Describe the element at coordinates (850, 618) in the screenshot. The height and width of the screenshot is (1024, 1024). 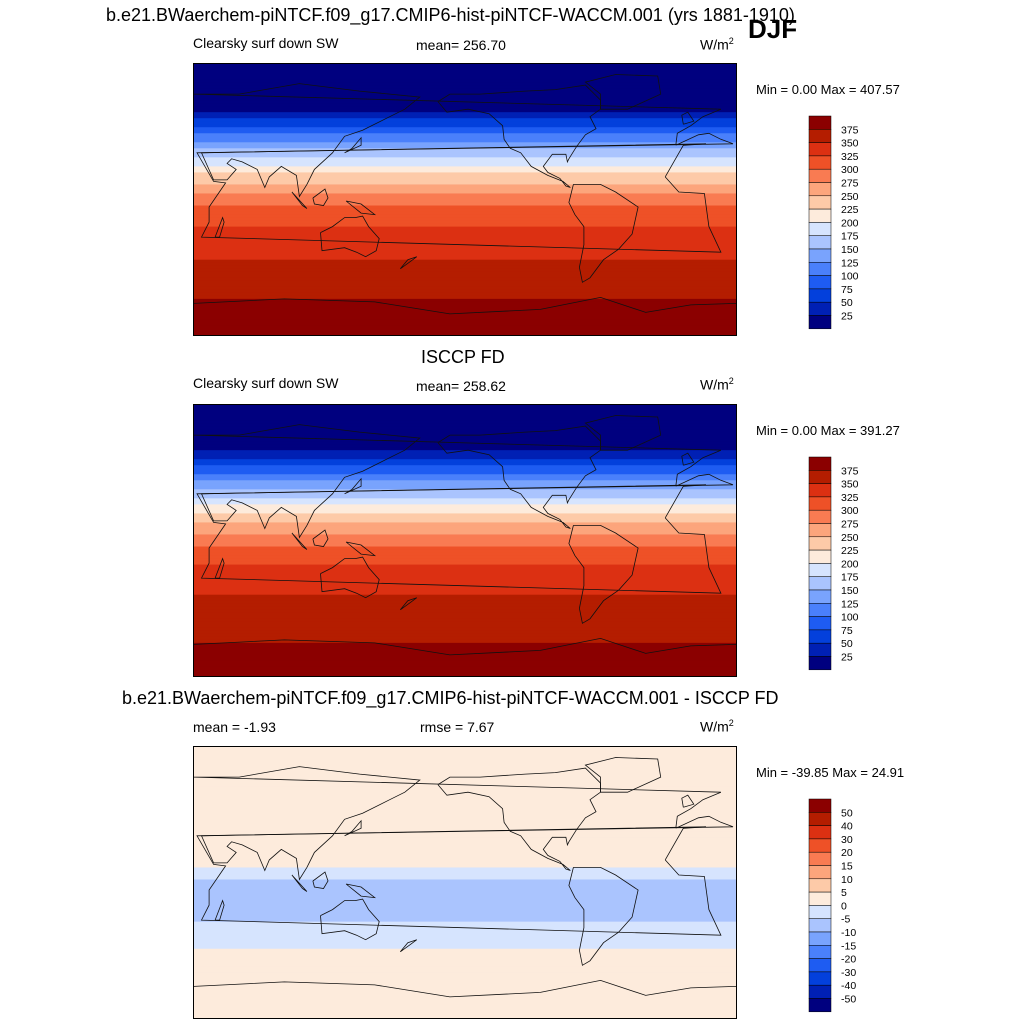
I see `colorbar-tick-label: 100` at that location.